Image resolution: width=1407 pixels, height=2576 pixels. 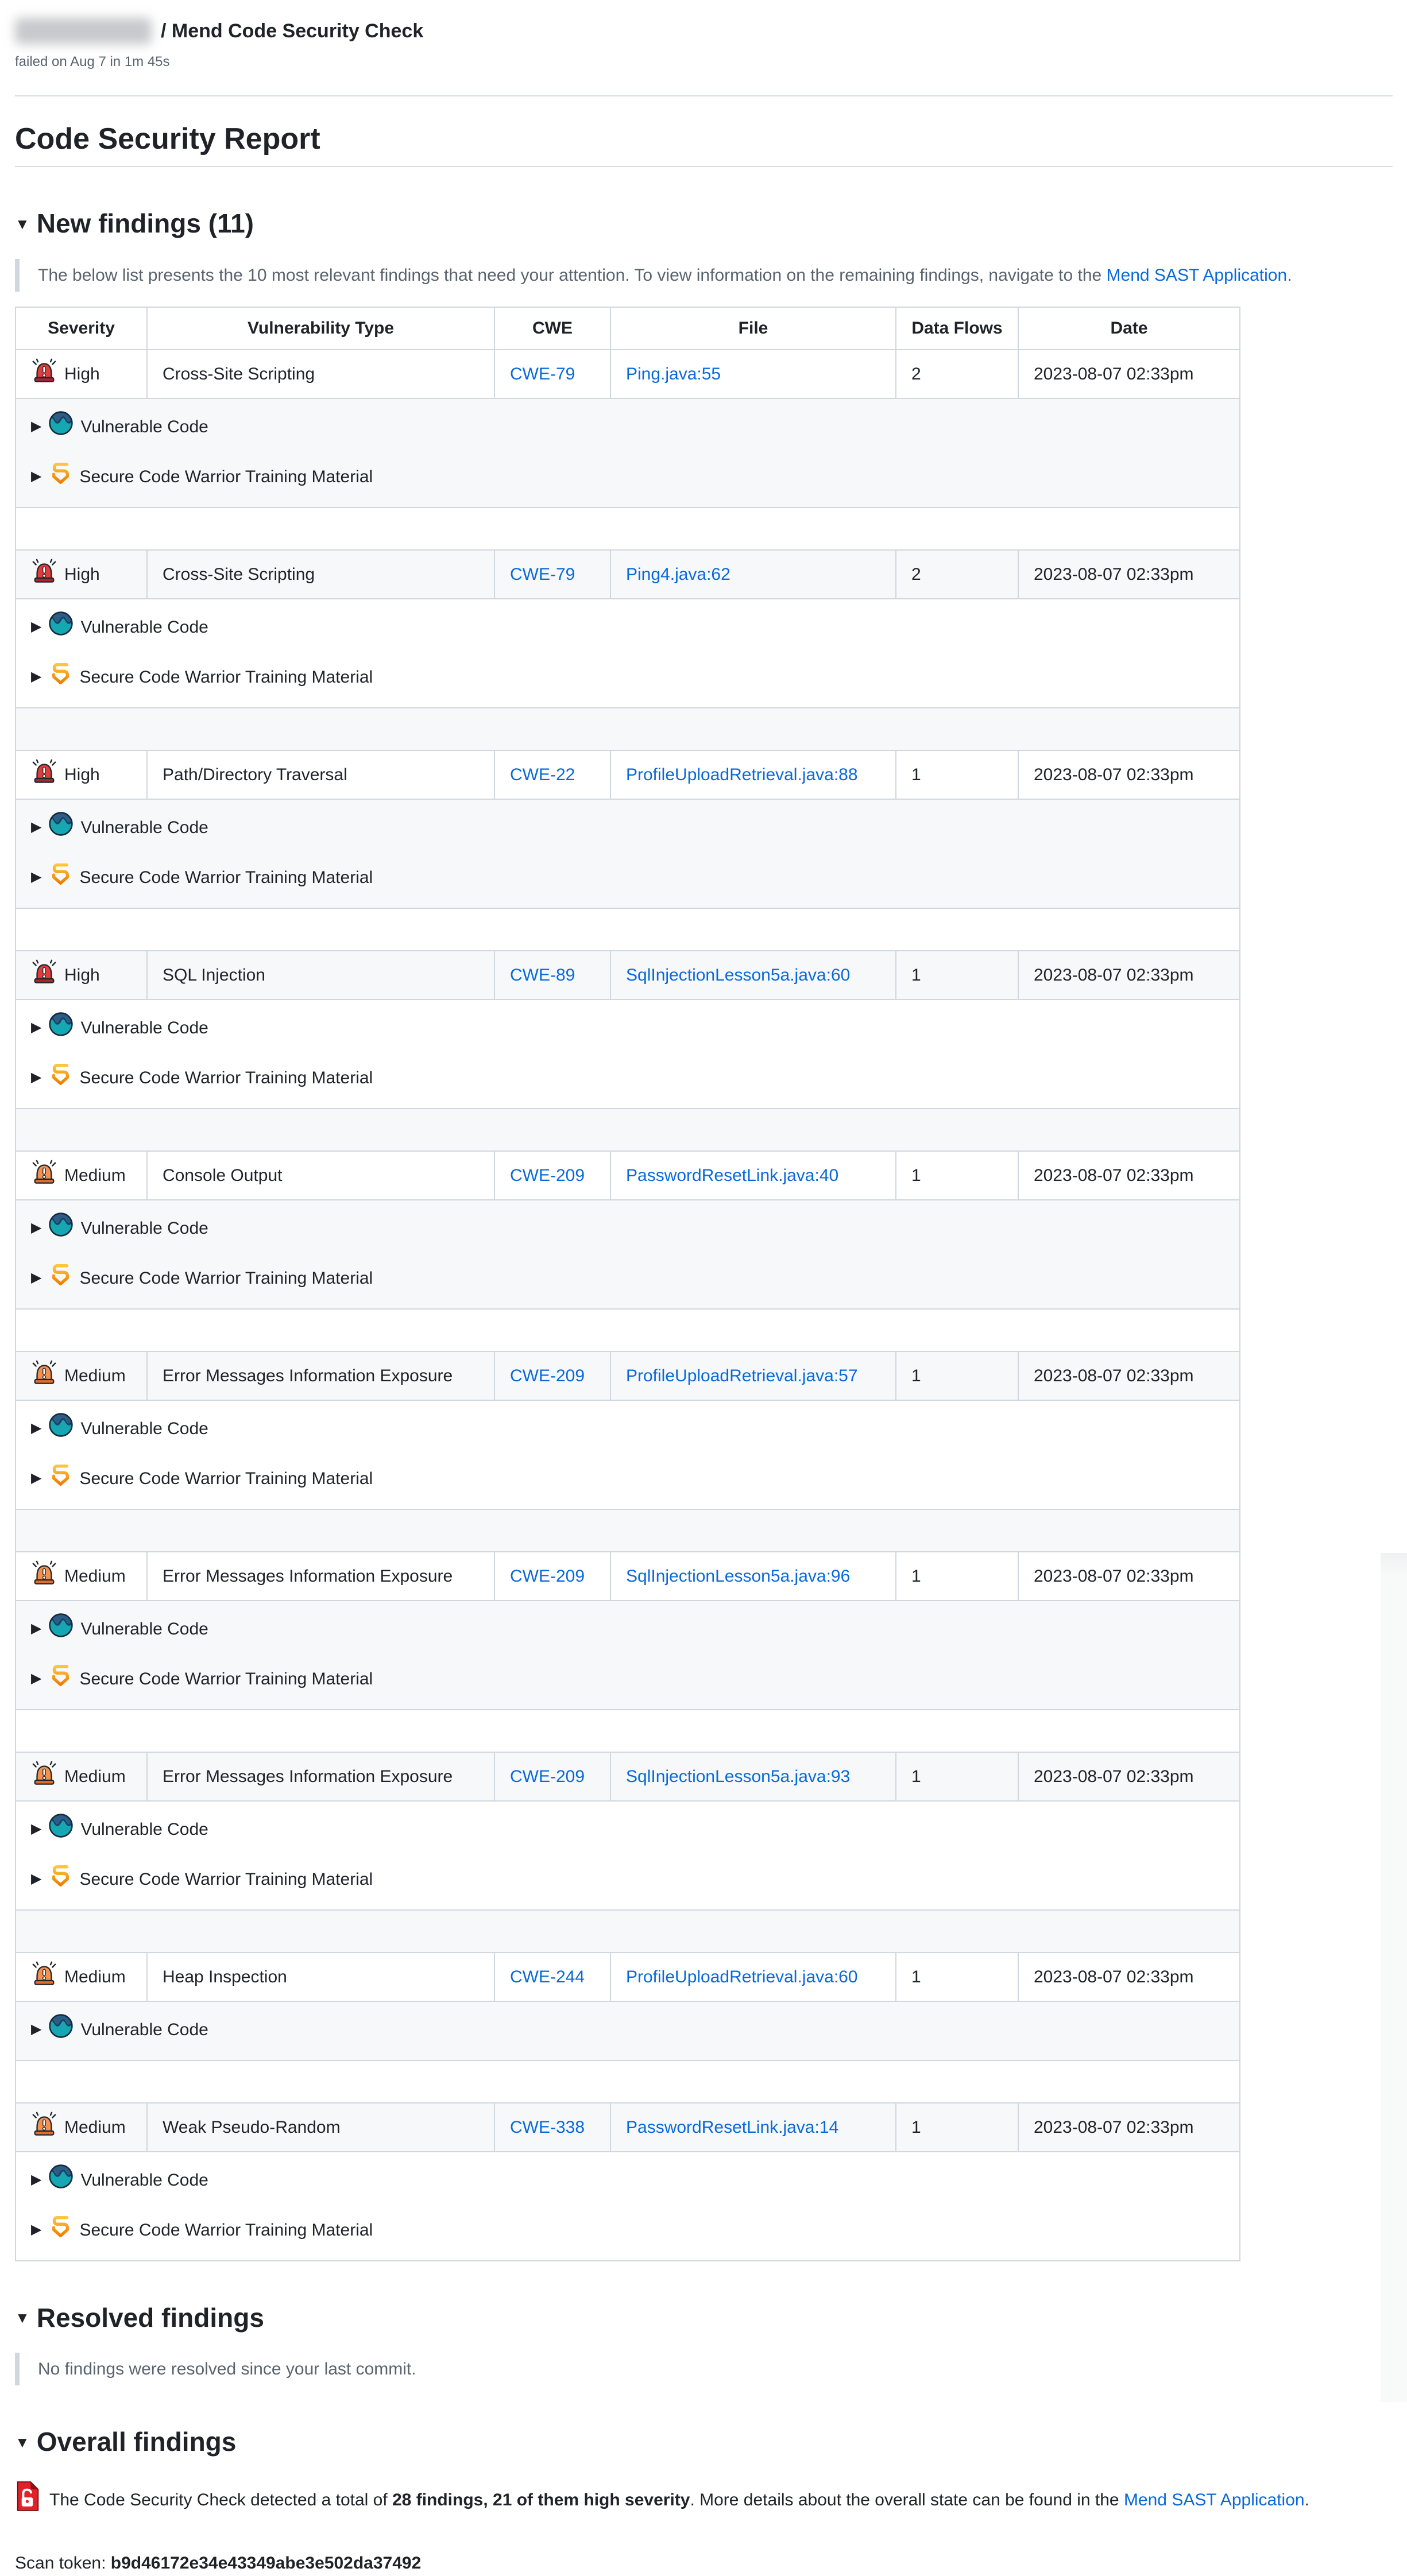 What do you see at coordinates (547, 2127) in the screenshot?
I see `cwe-link: CWE-338` at bounding box center [547, 2127].